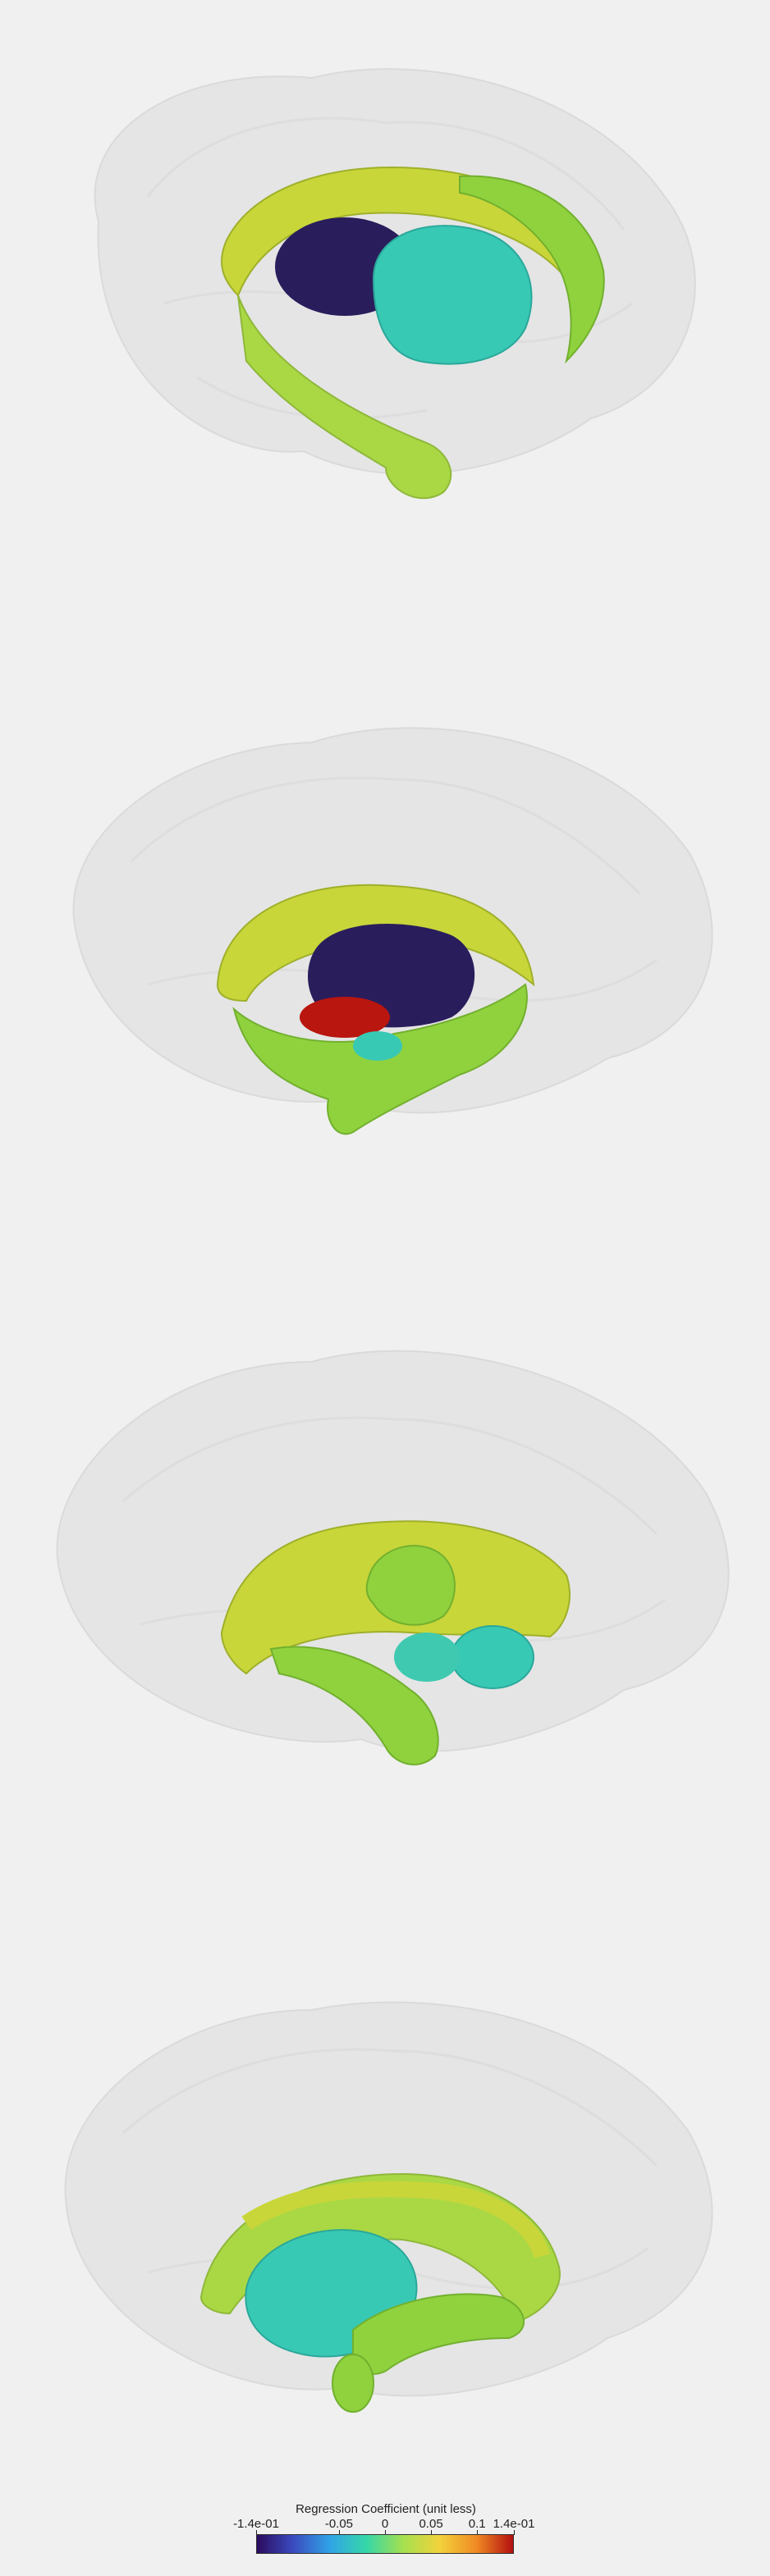  I want to click on tick-label-max: 1.4e-01, so click(514, 2524).